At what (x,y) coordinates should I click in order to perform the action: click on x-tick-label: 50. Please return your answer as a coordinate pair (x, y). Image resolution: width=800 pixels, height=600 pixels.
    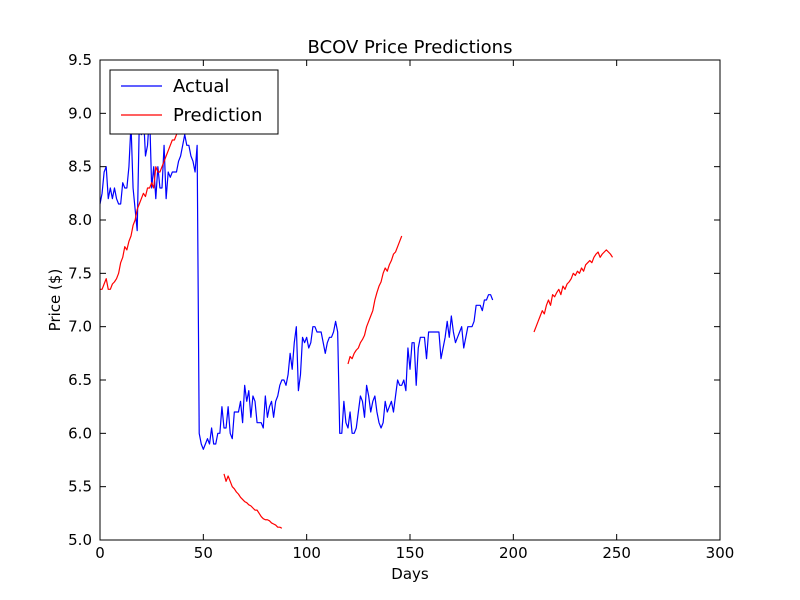
    Looking at the image, I should click on (203, 553).